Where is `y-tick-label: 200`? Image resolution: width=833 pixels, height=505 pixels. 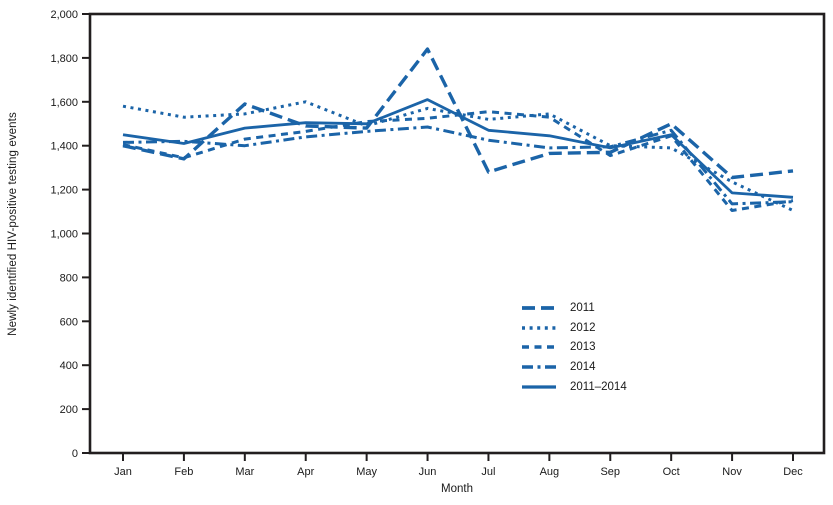
y-tick-label: 200 is located at coordinates (69, 410).